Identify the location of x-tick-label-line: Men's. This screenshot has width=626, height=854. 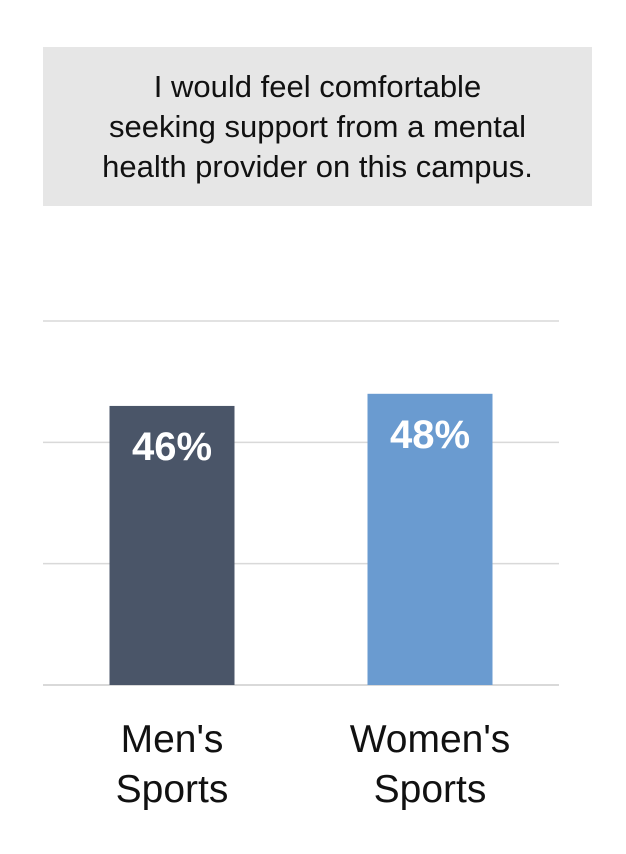
(172, 739).